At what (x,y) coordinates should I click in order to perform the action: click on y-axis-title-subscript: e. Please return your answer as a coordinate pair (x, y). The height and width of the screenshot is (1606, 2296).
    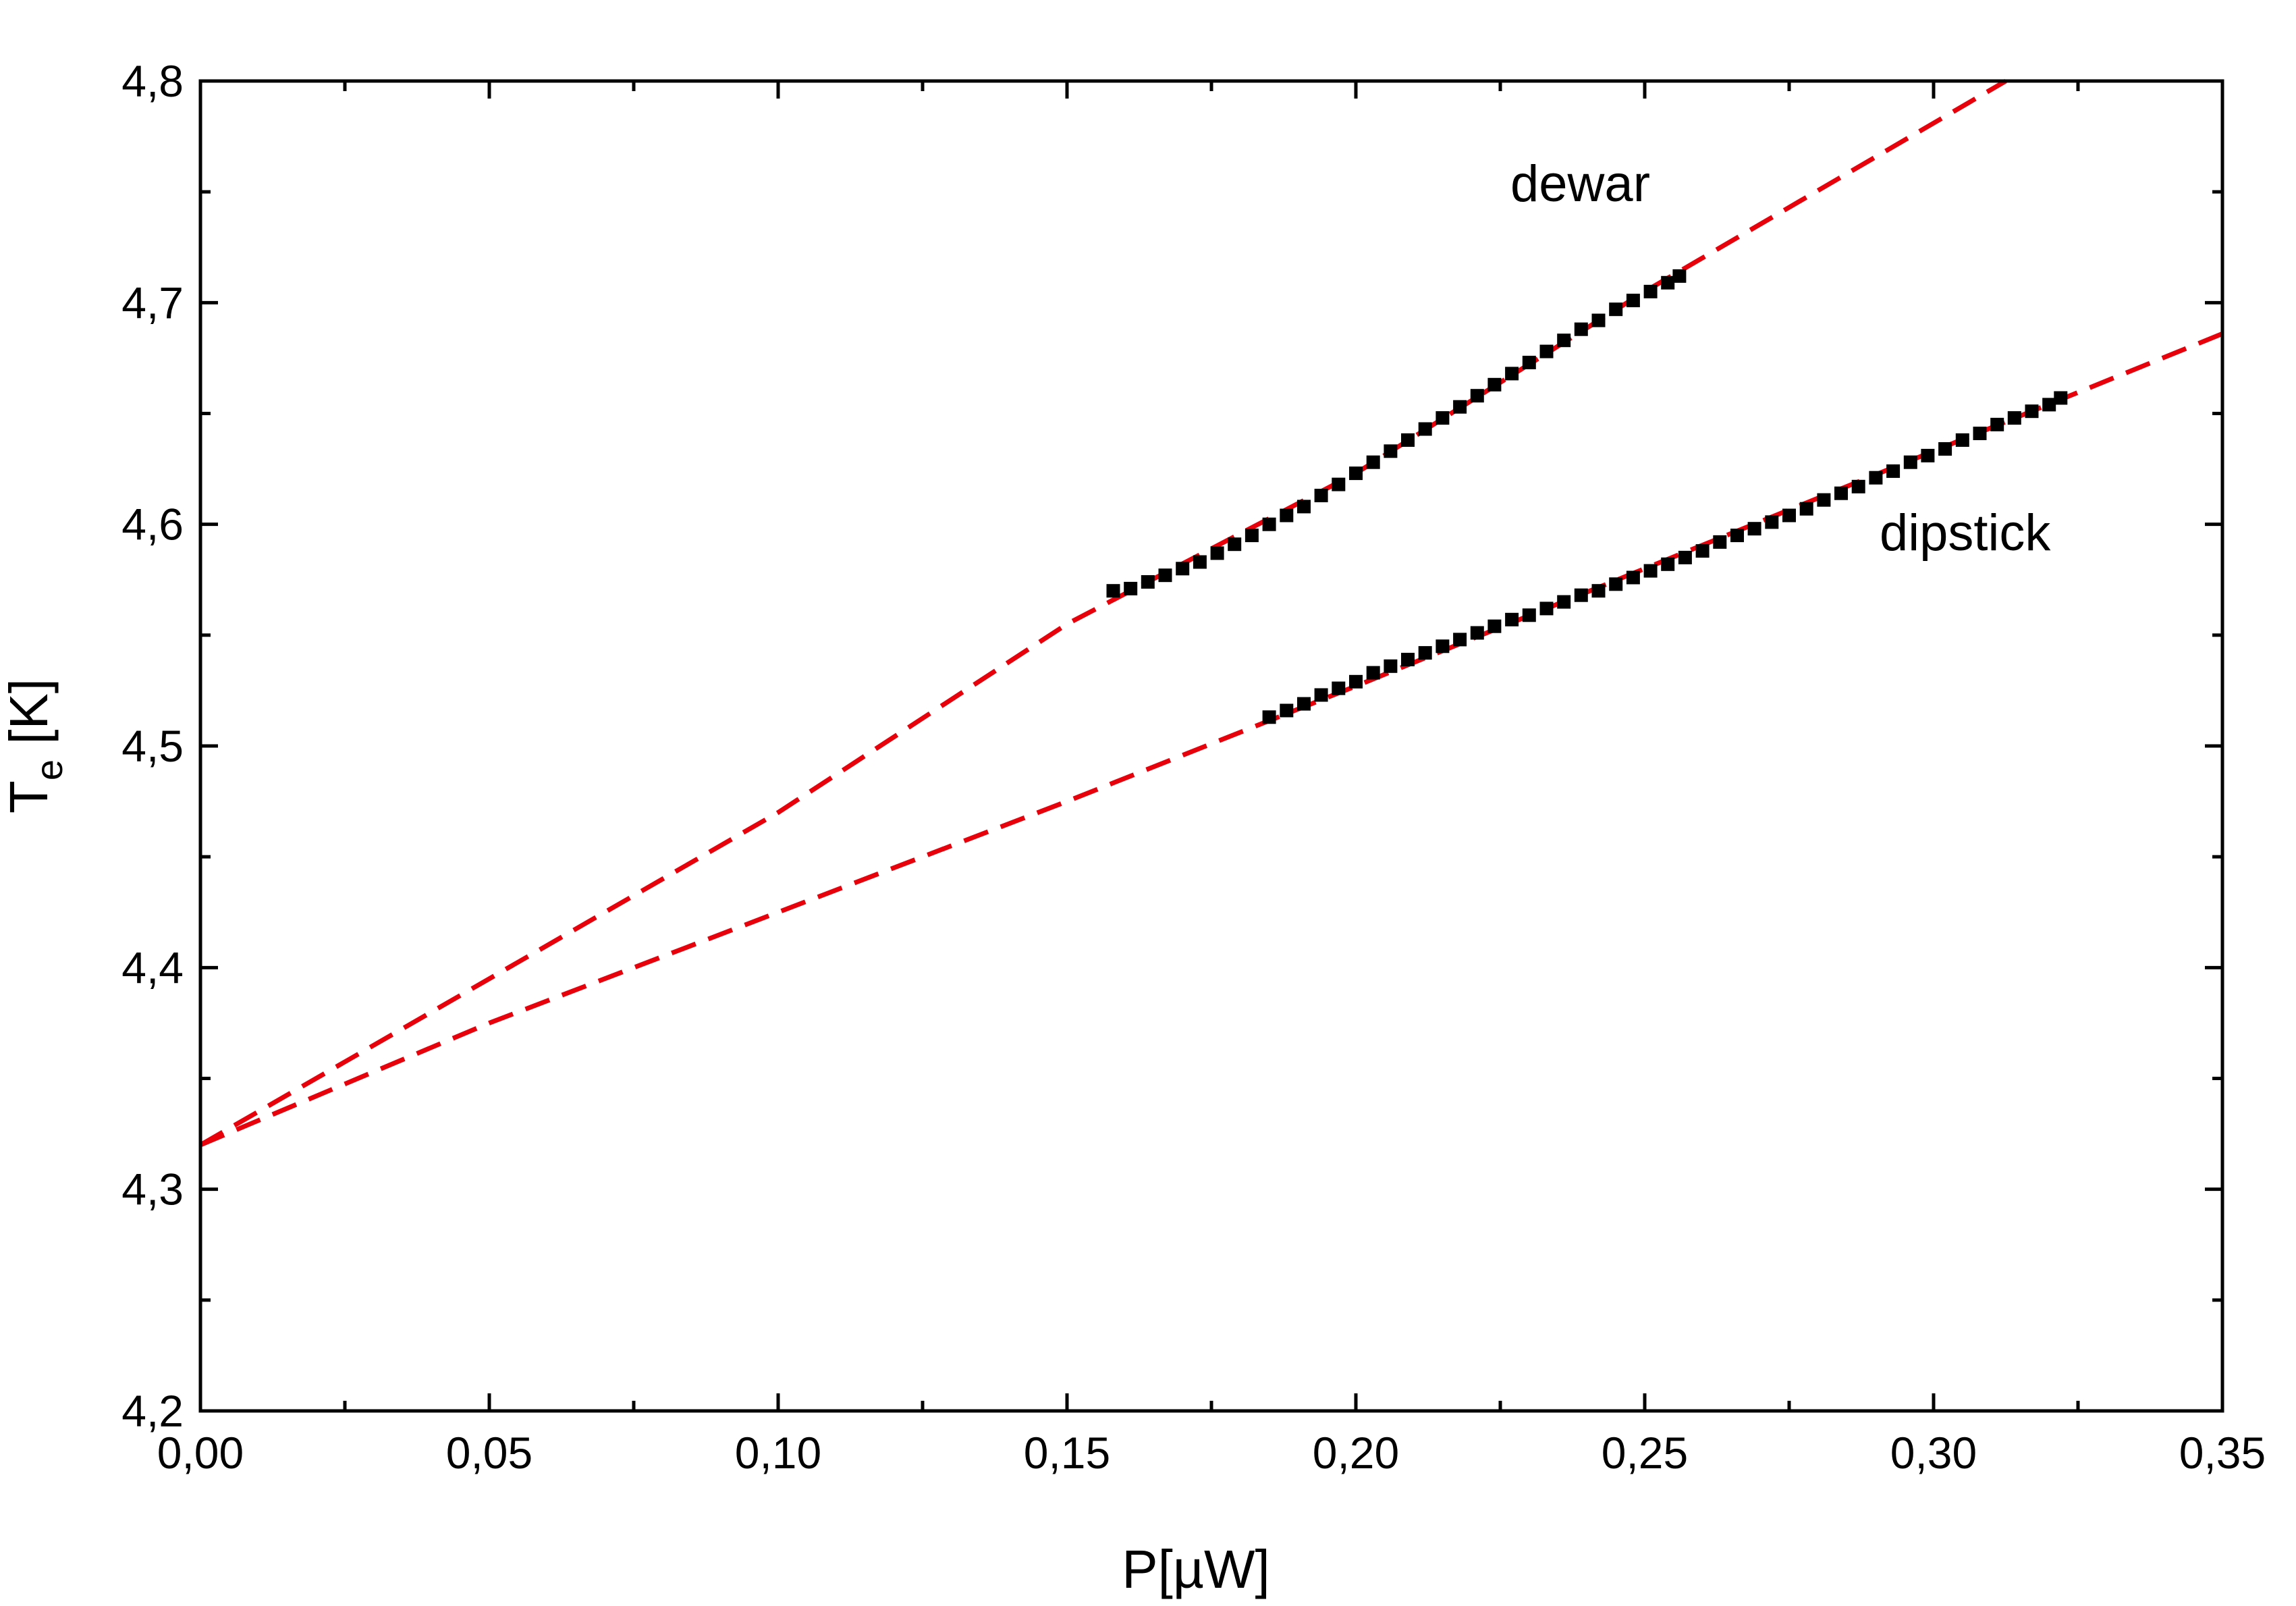
    Looking at the image, I should click on (49, 769).